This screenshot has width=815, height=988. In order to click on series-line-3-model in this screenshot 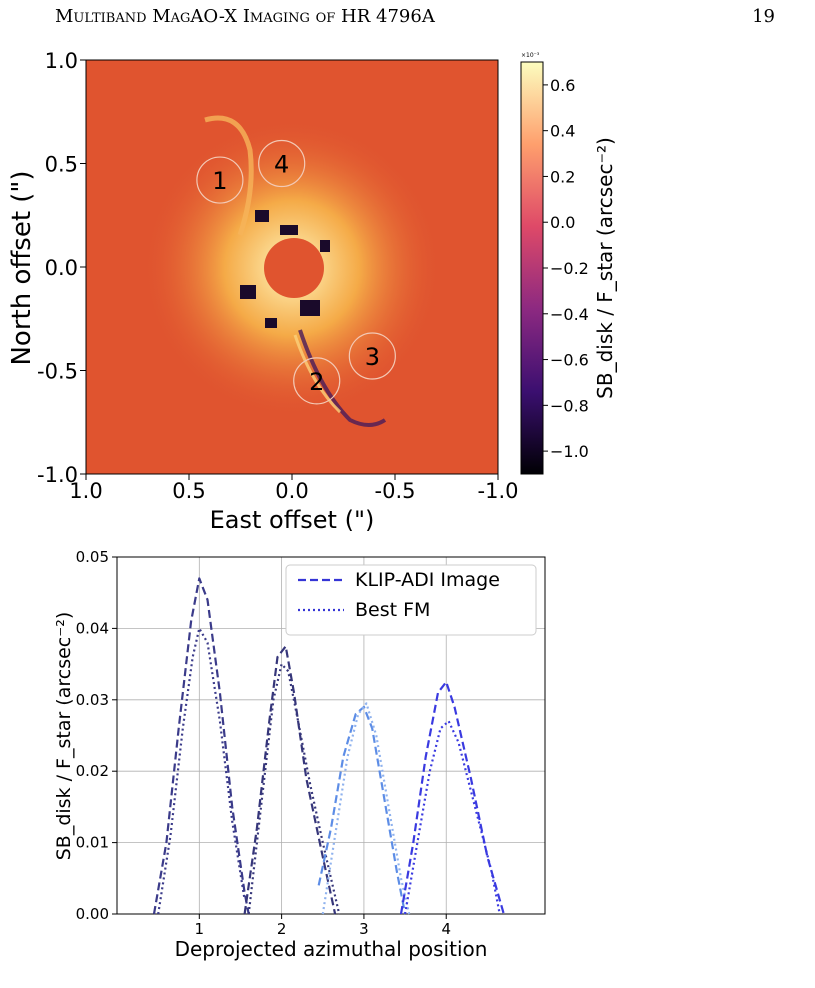, I will do `click(366, 808)`.